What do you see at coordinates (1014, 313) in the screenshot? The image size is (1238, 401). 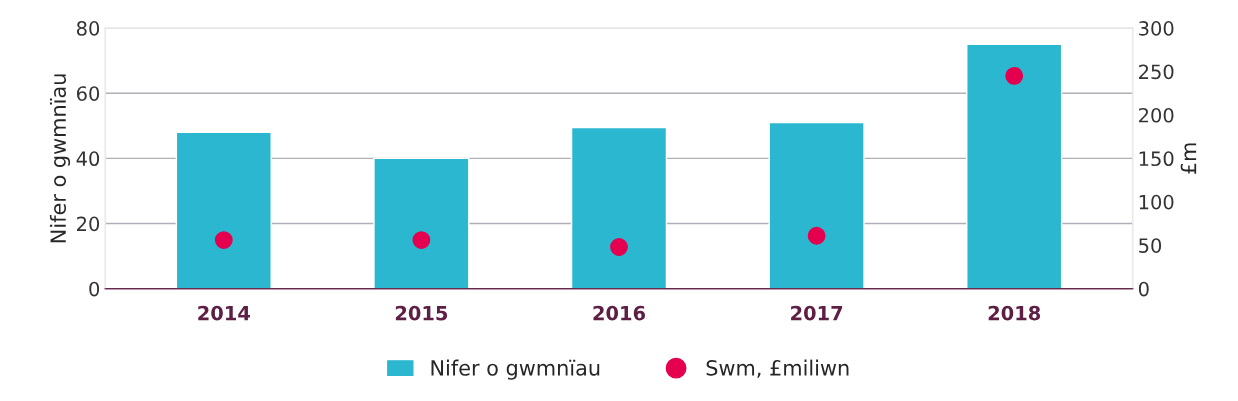 I see `x-tick-label: 2018` at bounding box center [1014, 313].